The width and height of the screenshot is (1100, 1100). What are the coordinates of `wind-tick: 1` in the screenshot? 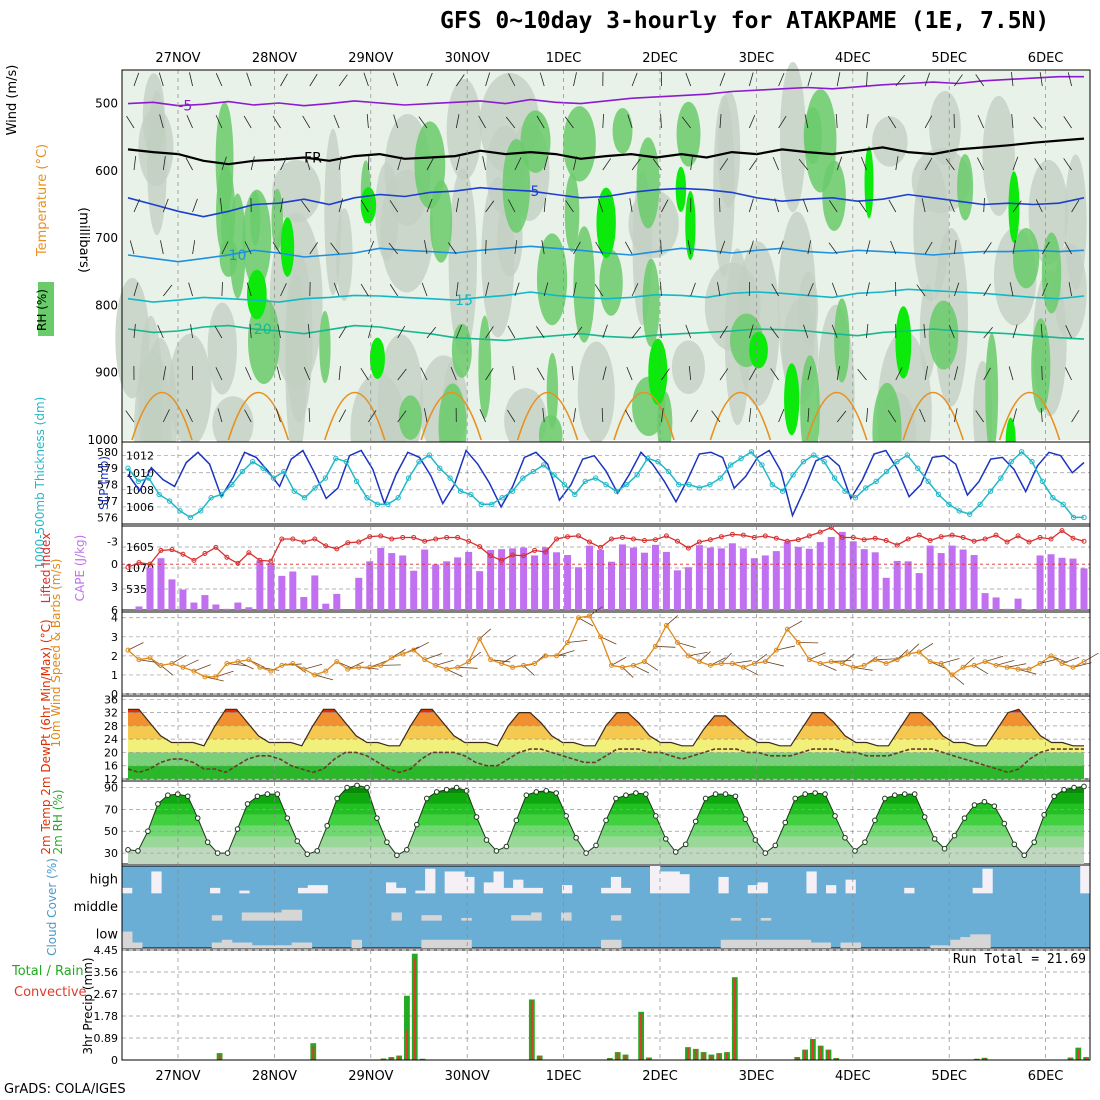 It's located at (114, 675).